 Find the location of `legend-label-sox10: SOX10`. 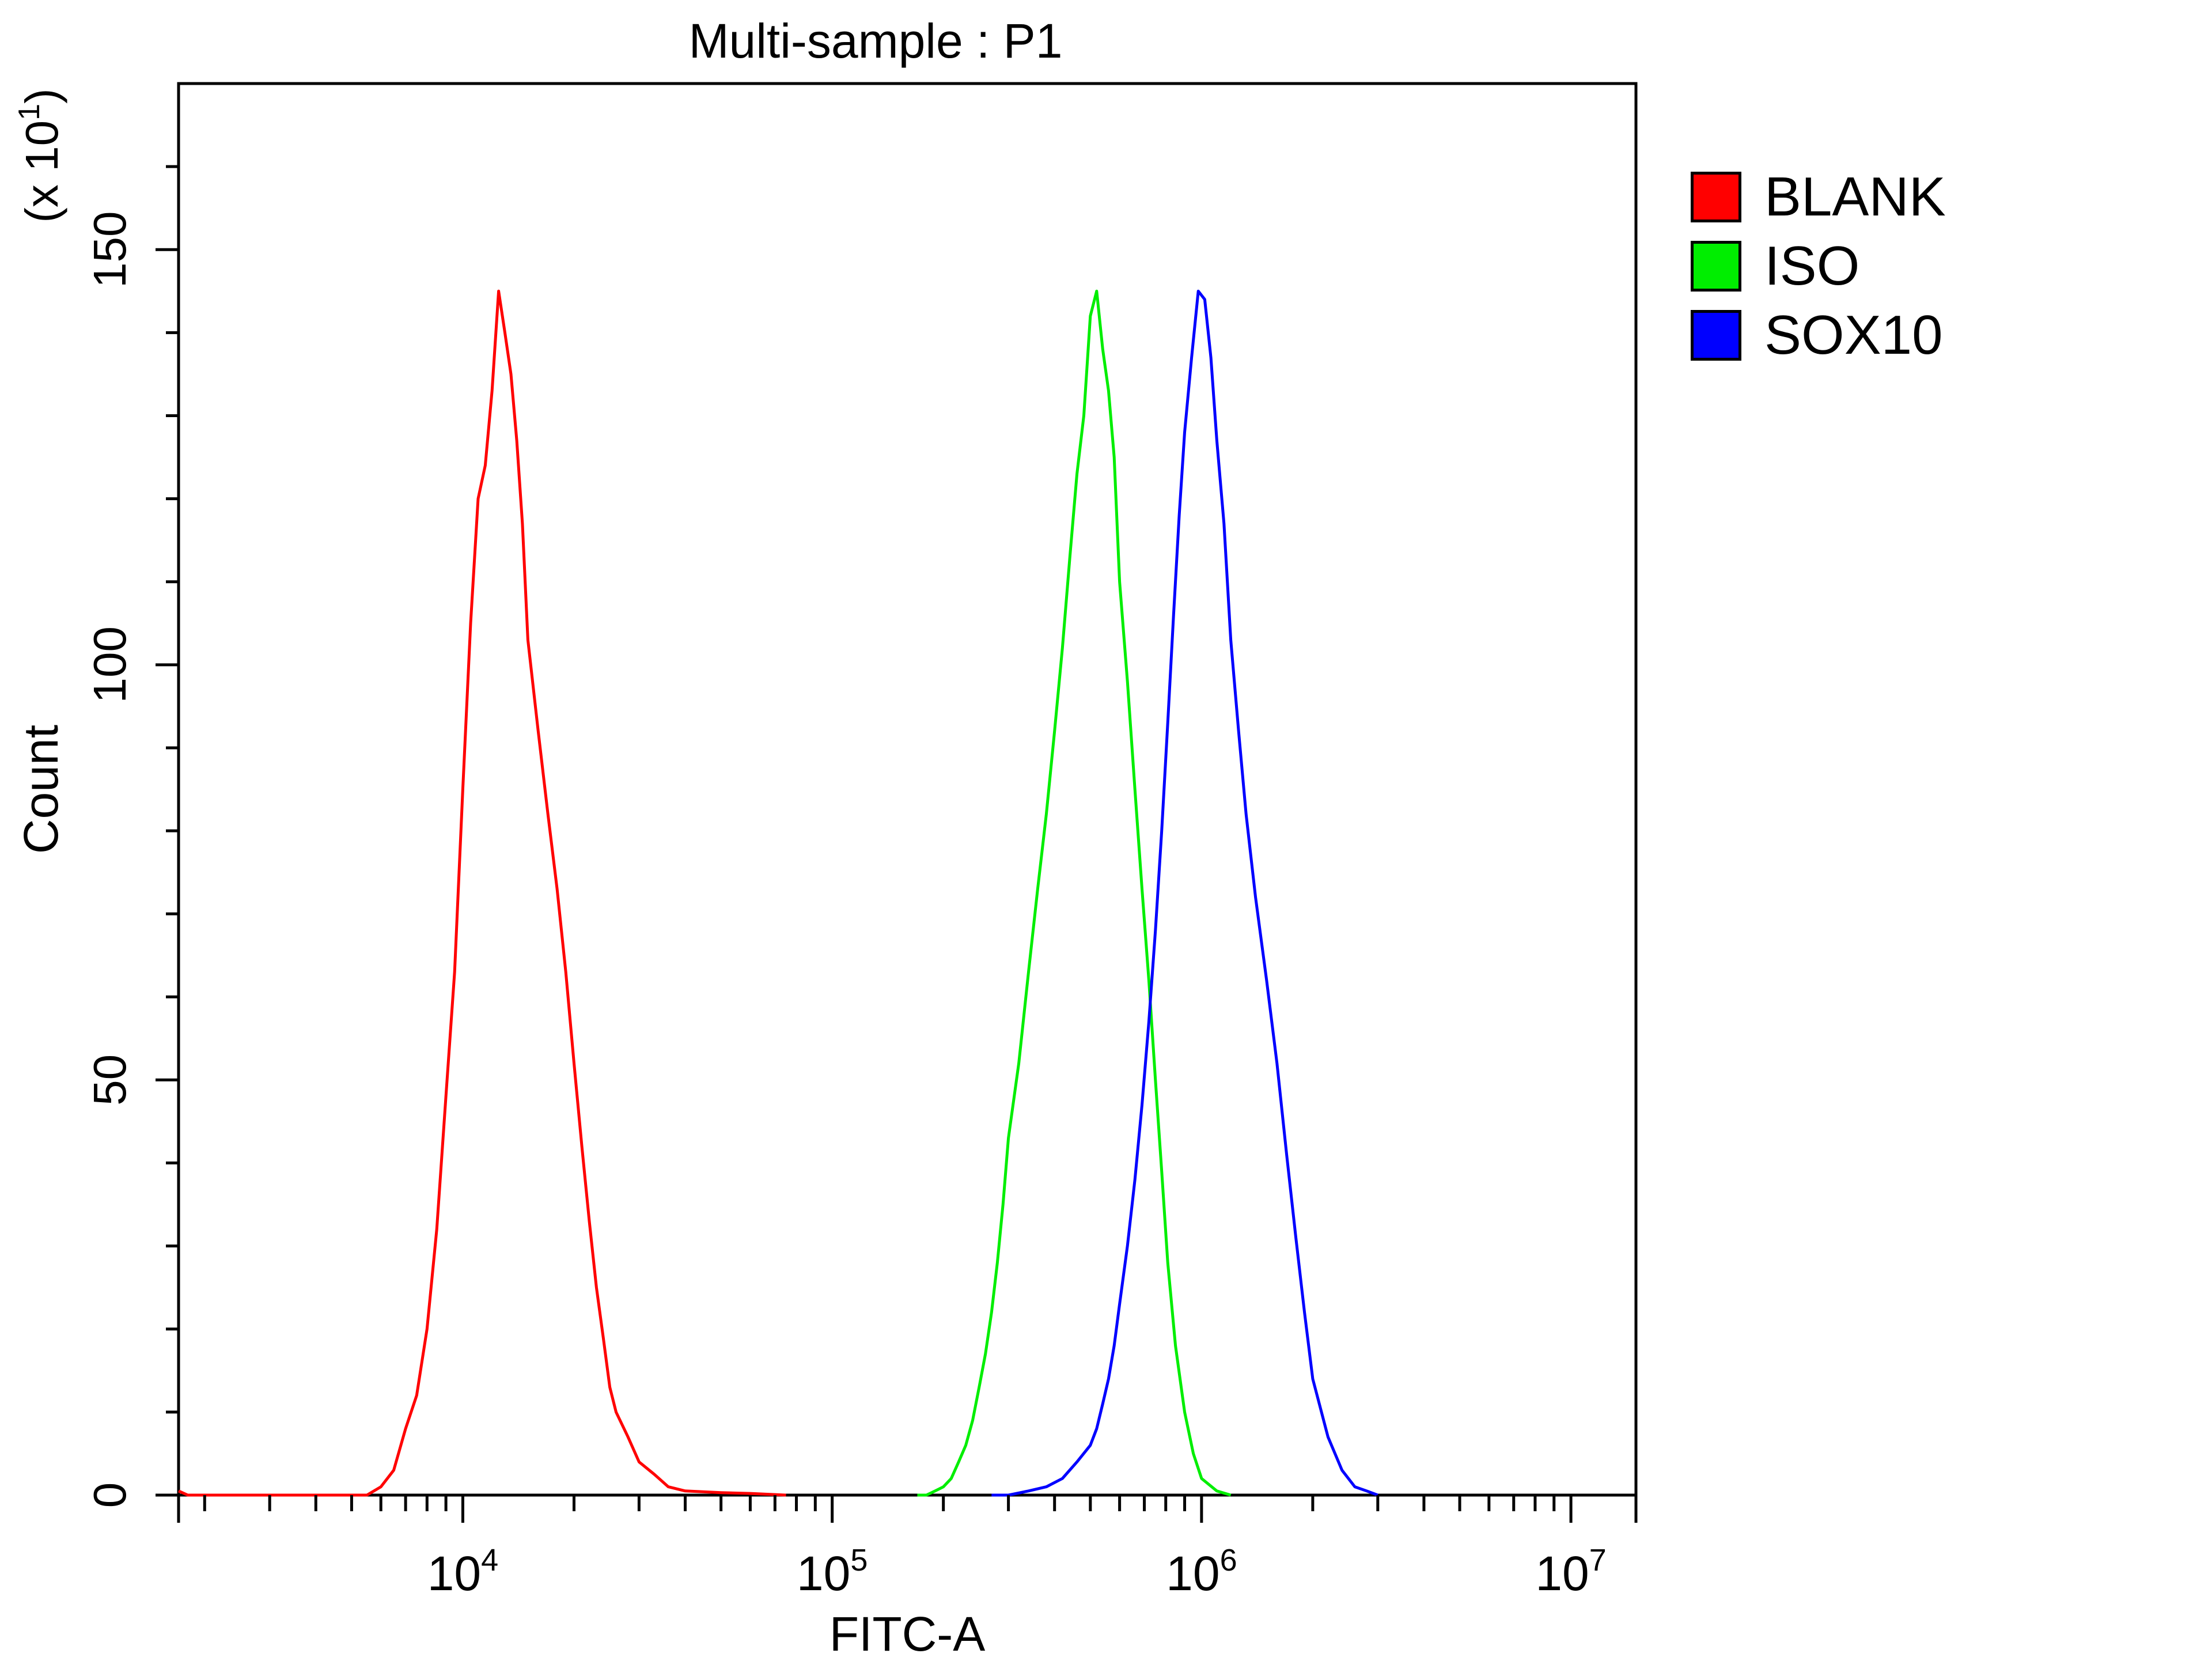

legend-label-sox10: SOX10 is located at coordinates (1853, 335).